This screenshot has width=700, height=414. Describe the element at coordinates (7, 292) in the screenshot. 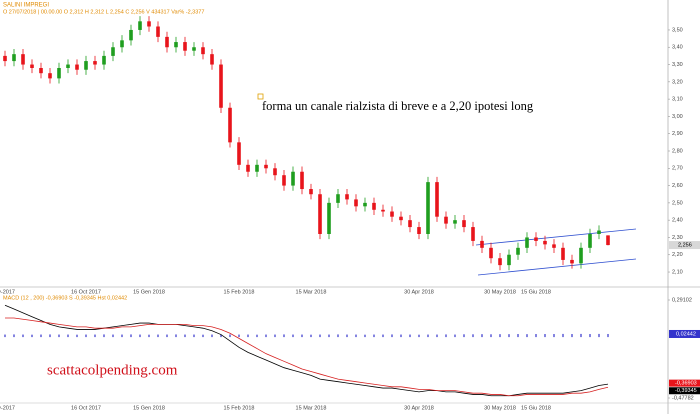

I see `x-tick-label: ov-2017` at that location.